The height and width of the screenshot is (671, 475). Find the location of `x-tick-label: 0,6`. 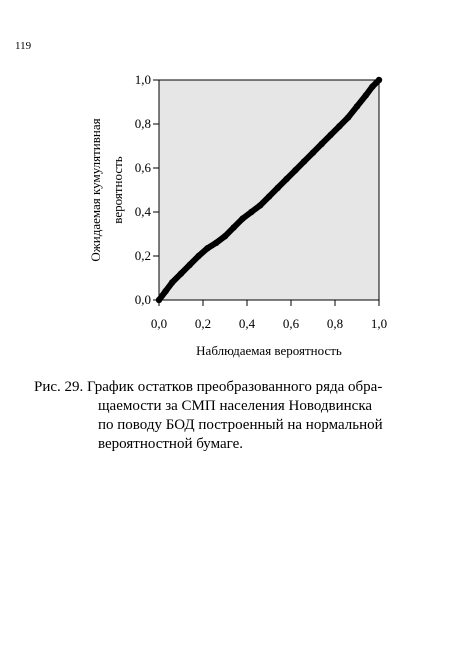

x-tick-label: 0,6 is located at coordinates (291, 323).